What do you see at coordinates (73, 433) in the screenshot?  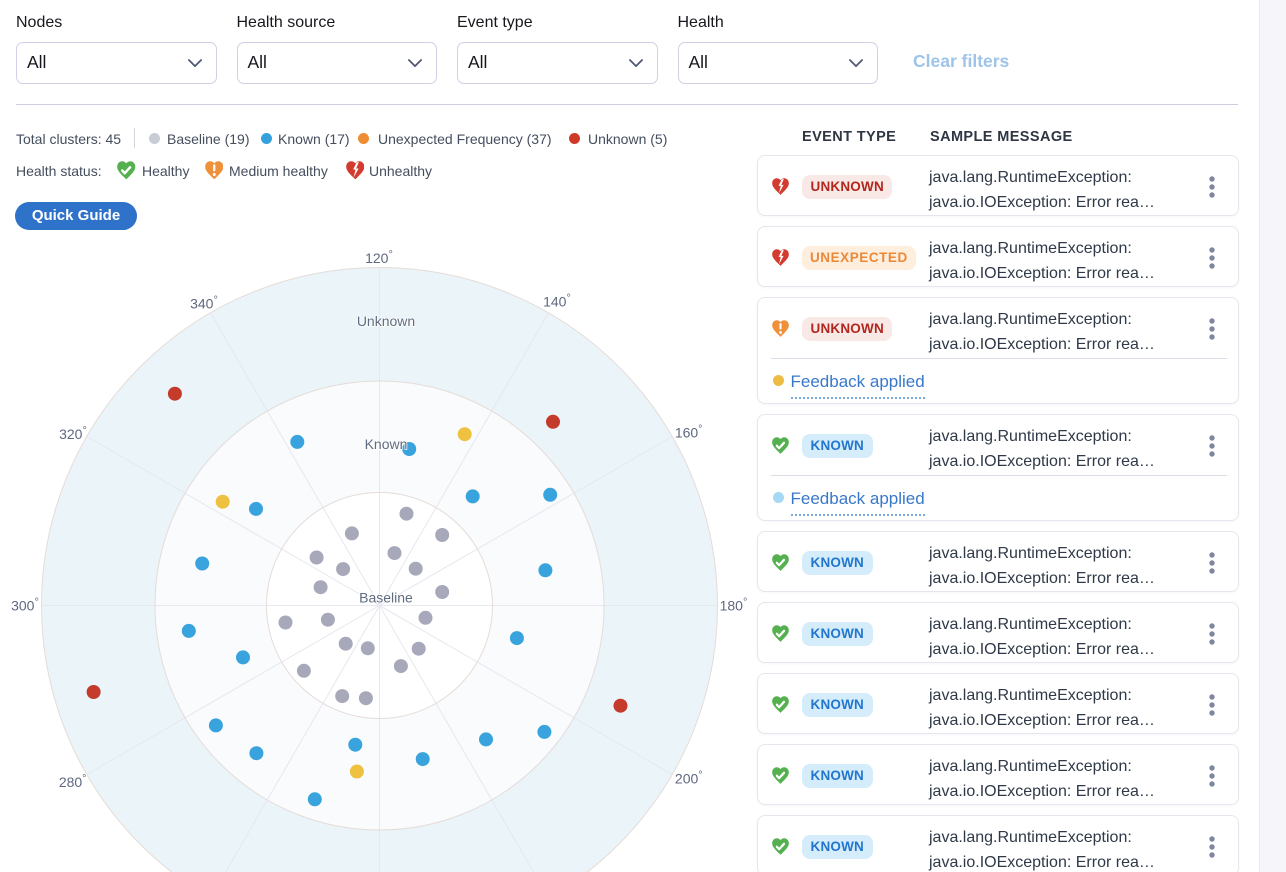 I see `svg-text: 320°` at bounding box center [73, 433].